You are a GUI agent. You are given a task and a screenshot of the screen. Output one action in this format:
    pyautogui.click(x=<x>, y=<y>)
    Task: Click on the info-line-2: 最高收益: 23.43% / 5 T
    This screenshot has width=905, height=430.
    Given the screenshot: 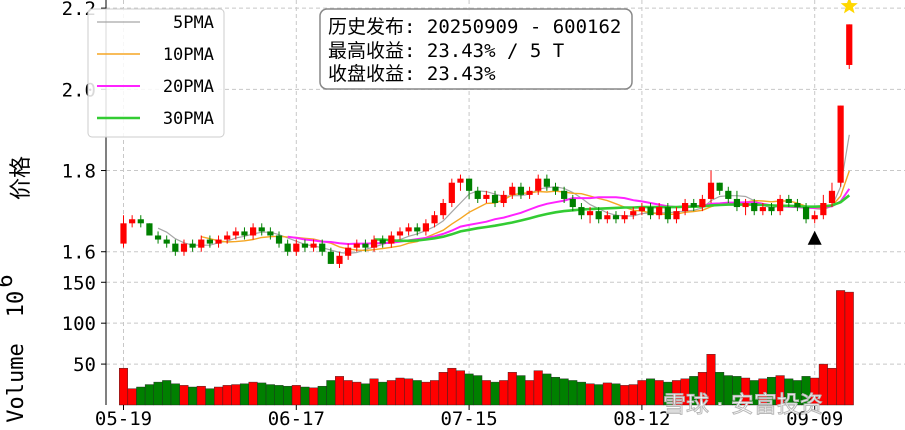 What is the action you would take?
    pyautogui.click(x=446, y=51)
    